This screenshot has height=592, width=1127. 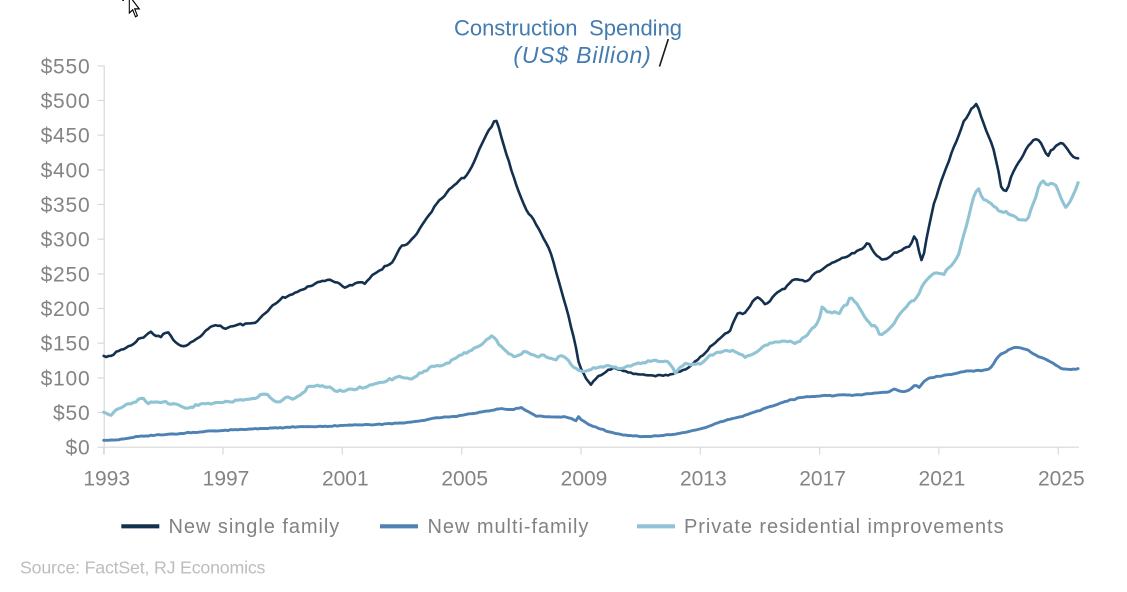 What do you see at coordinates (66, 344) in the screenshot?
I see `svg-text: $150` at bounding box center [66, 344].